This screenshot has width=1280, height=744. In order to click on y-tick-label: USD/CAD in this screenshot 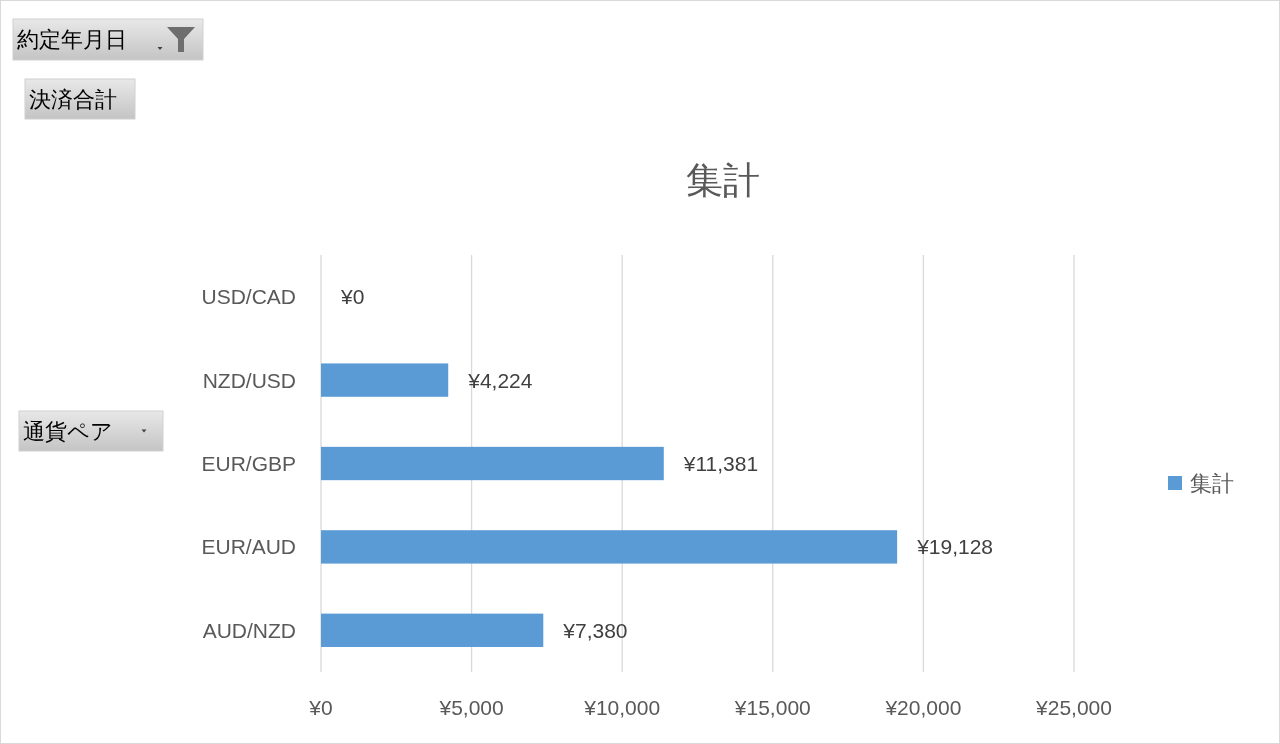, I will do `click(248, 297)`.